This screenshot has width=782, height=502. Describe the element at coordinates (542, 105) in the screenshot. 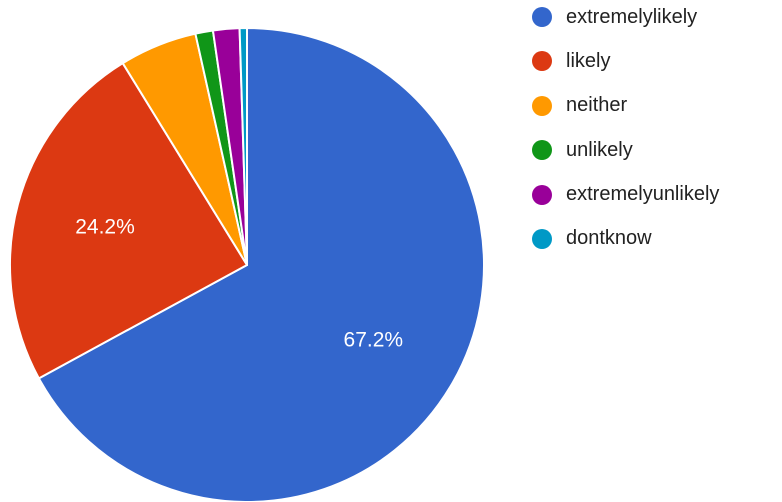

I see `legend-swatch-neither` at that location.